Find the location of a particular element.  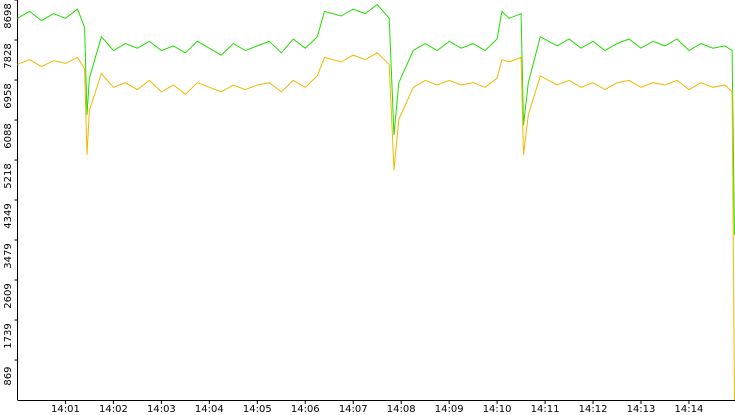

x-tick-label: 14:14 is located at coordinates (689, 409).